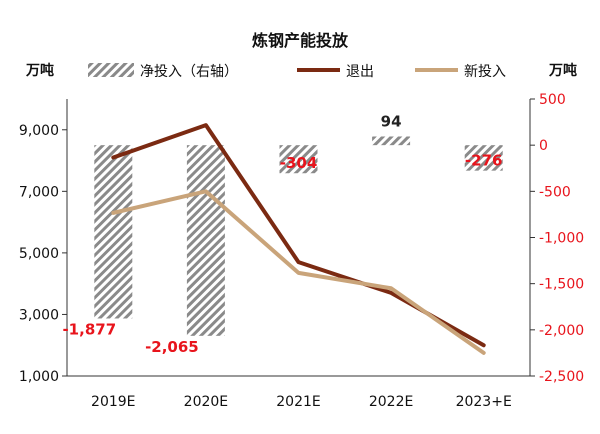 This screenshot has width=600, height=434. Describe the element at coordinates (300, 40) in the screenshot. I see `chart-title: 炼钢产能投放` at that location.